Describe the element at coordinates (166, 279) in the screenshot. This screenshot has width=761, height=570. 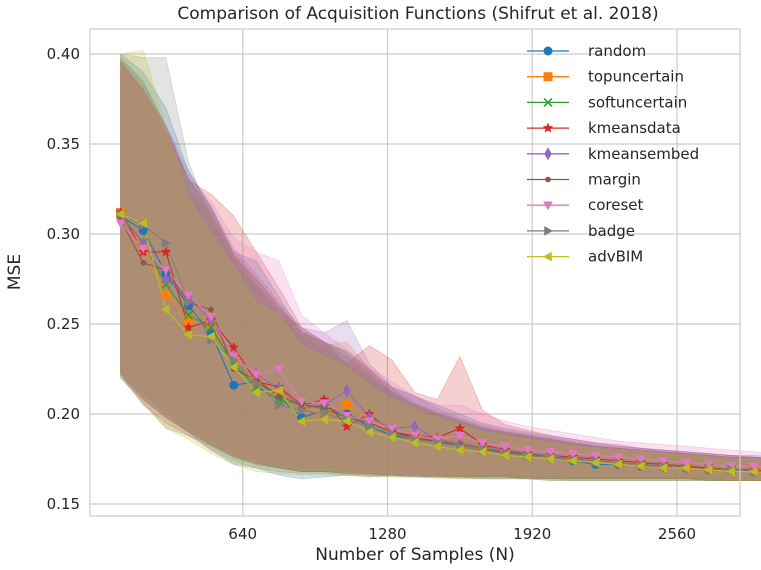
I see `point-kmeansembed` at that location.